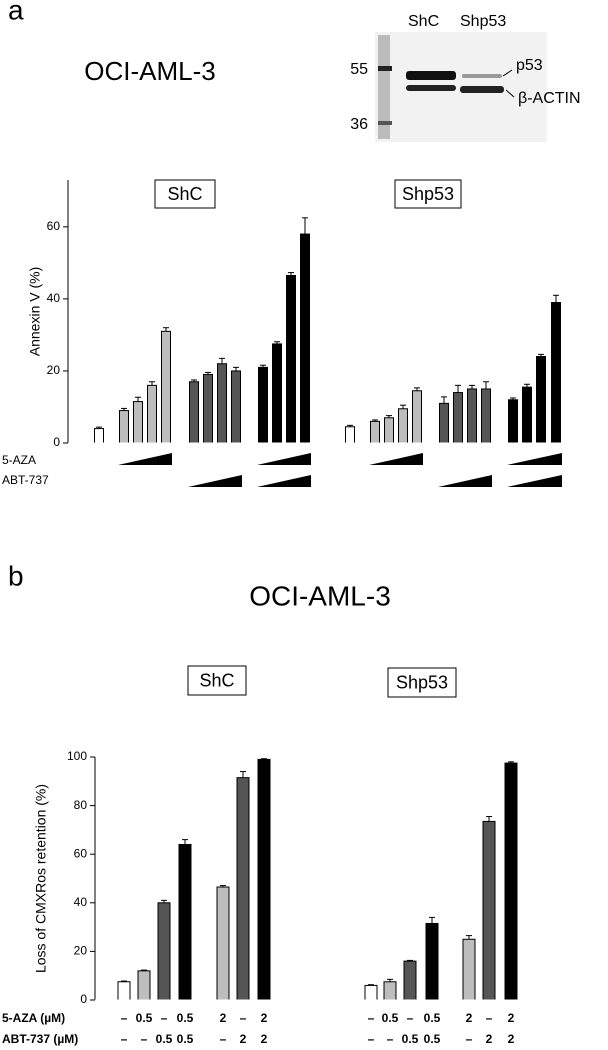 This screenshot has width=608, height=1050. What do you see at coordinates (77, 756) in the screenshot?
I see `y-tick-label: 100` at bounding box center [77, 756].